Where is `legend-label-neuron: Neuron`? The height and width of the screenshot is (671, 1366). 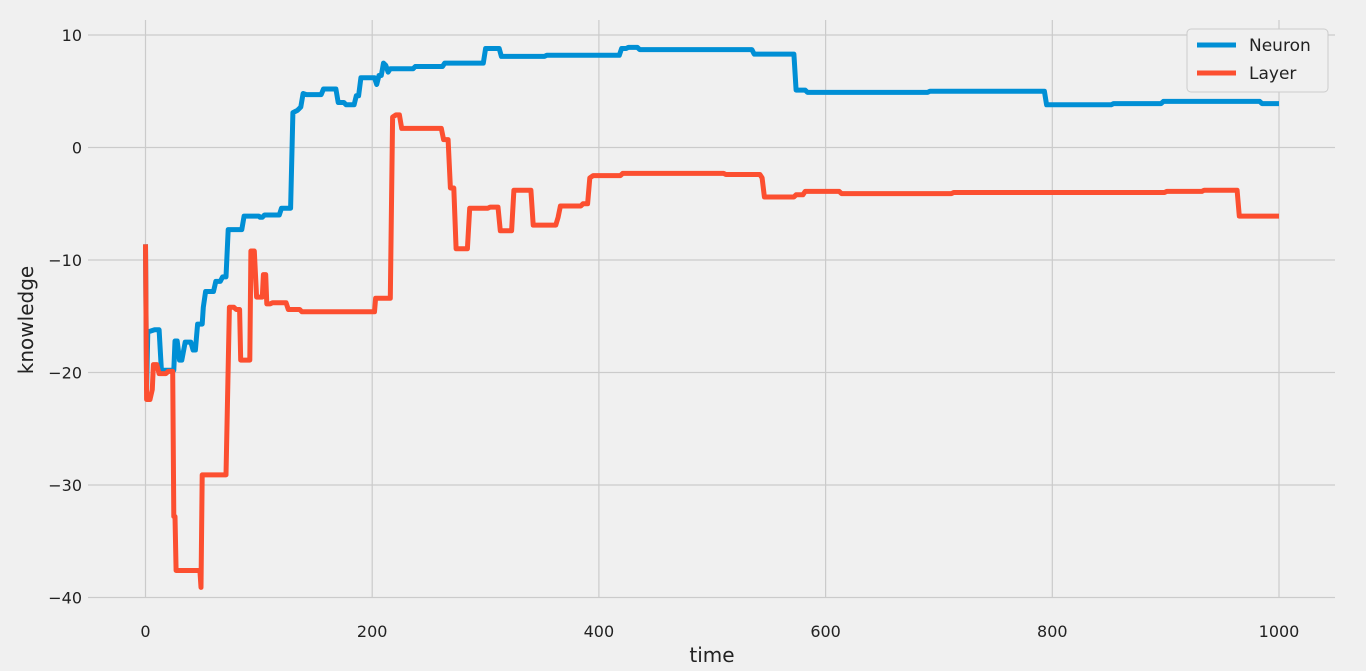 legend-label-neuron: Neuron is located at coordinates (1280, 46).